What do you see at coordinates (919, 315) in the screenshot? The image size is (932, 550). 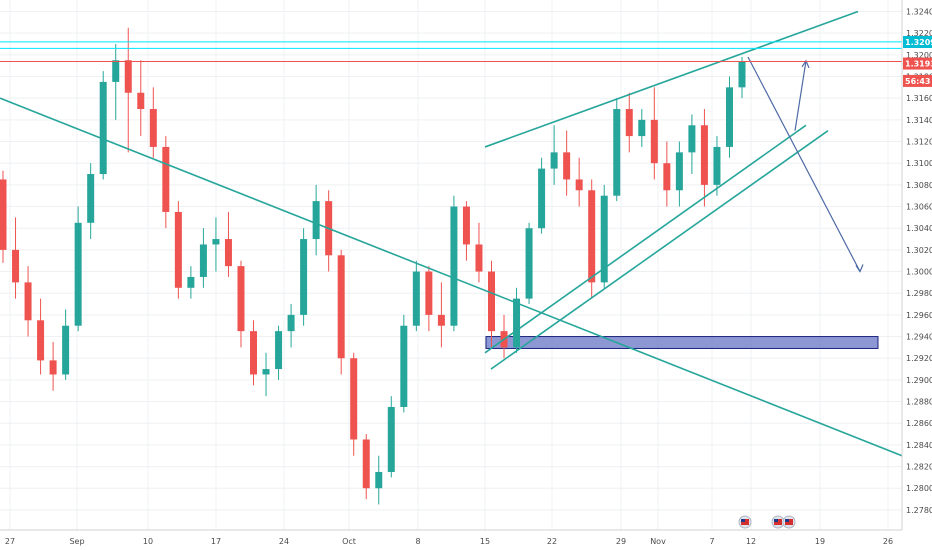 I see `price-tick-label: 1.29600` at bounding box center [919, 315].